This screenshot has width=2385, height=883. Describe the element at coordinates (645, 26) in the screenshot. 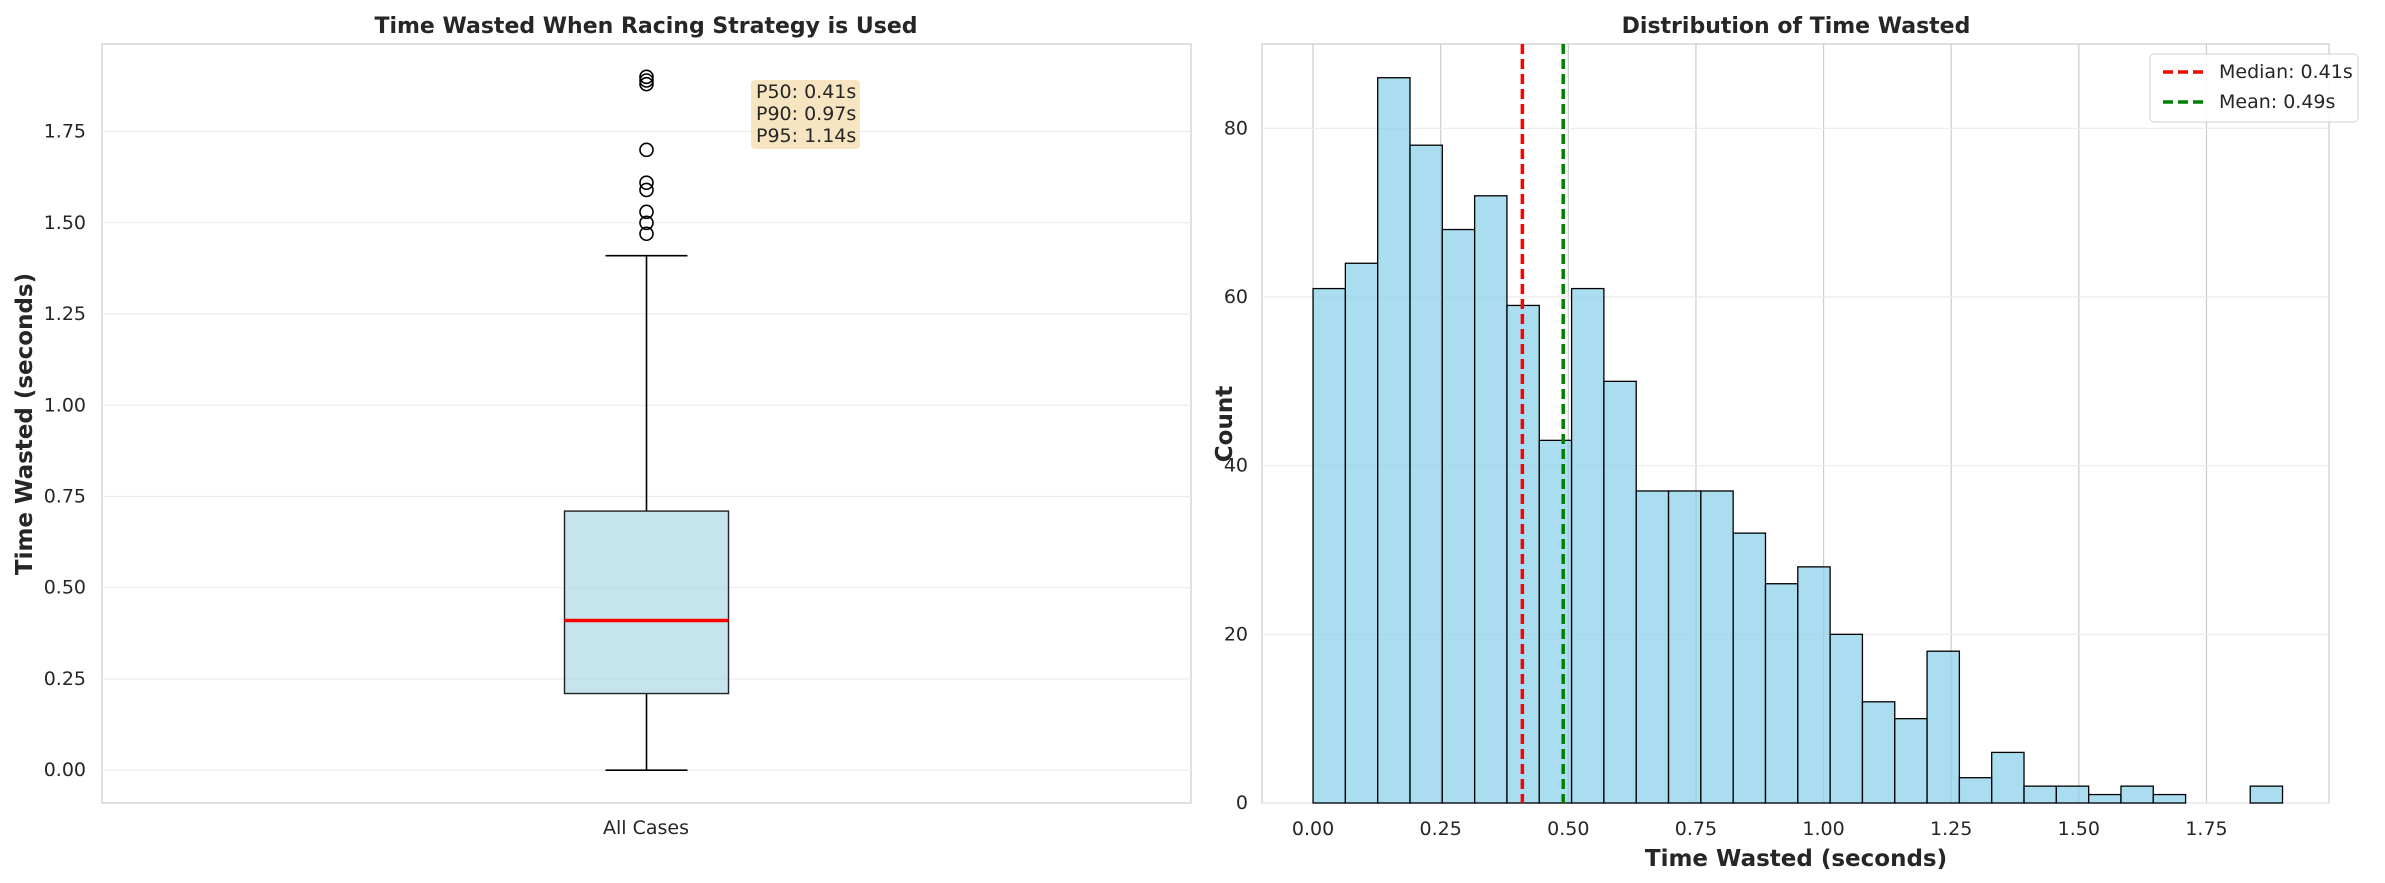

I see `boxplot-title: Time Wasted When Racing Strategy is Used` at that location.